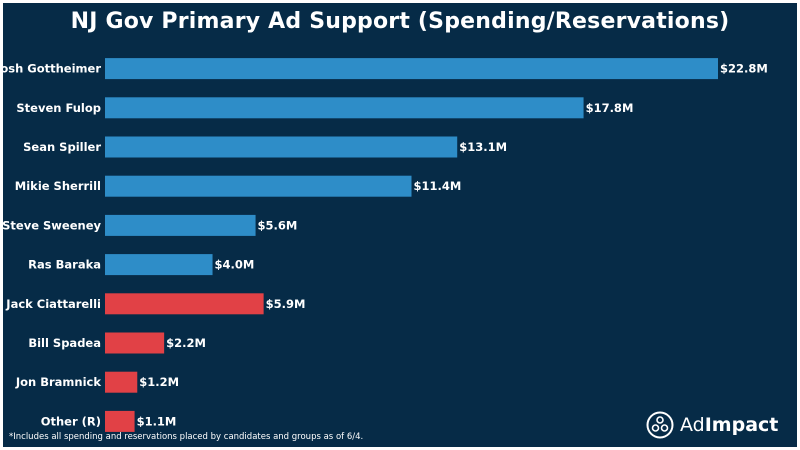  Describe the element at coordinates (64, 265) in the screenshot. I see `category-label: Ras Baraka` at that location.